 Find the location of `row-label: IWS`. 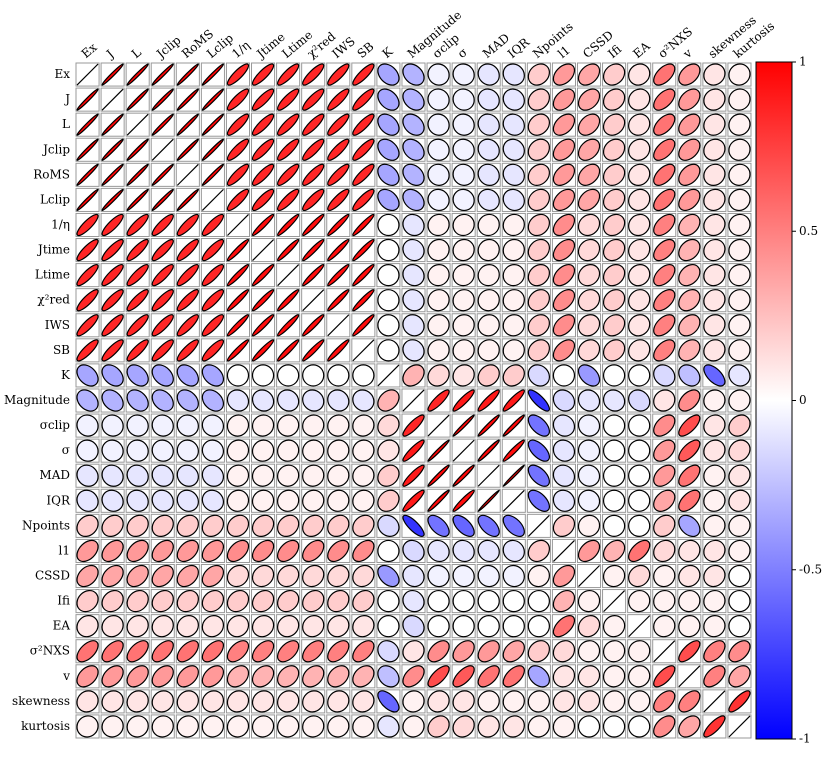

row-label: IWS is located at coordinates (57, 325).